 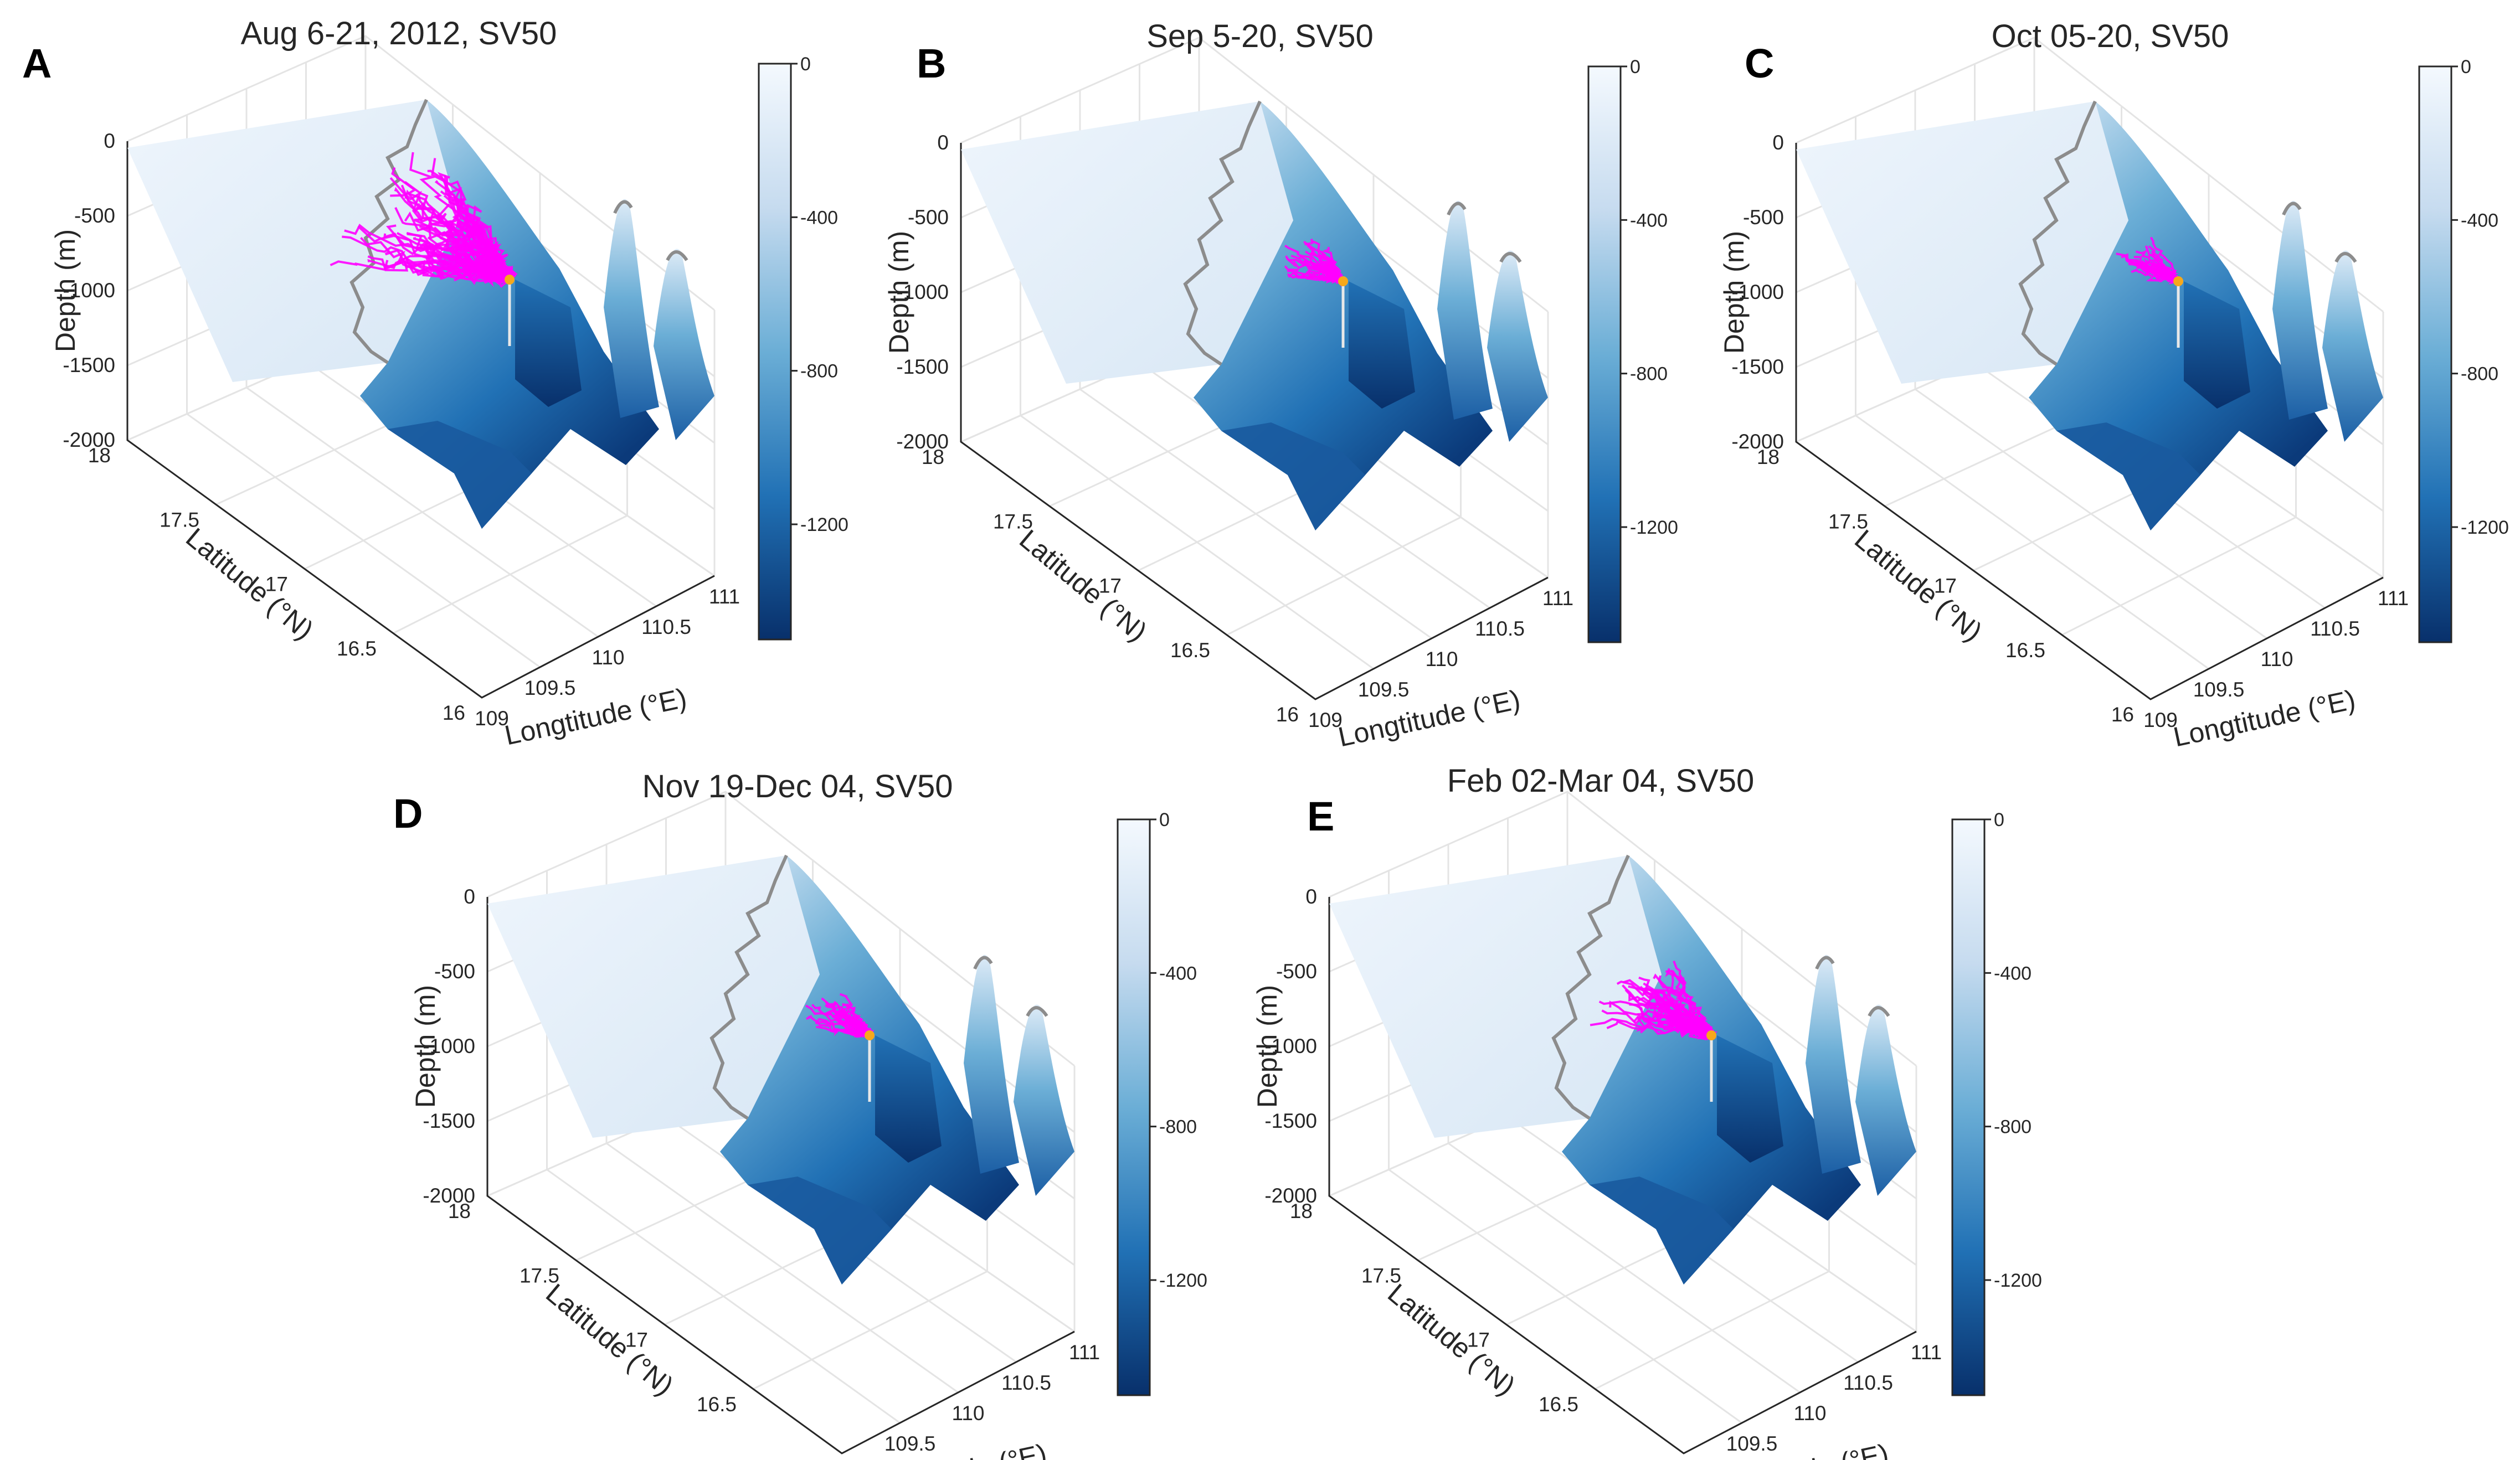 What do you see at coordinates (1759, 63) in the screenshot?
I see `panel-letter: C` at bounding box center [1759, 63].